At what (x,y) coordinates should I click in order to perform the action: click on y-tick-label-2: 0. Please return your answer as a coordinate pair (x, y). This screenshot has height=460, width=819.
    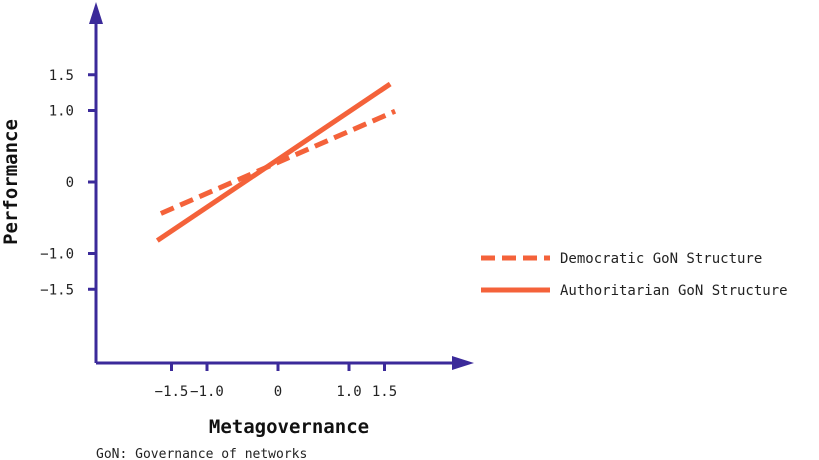
    Looking at the image, I should click on (70, 183).